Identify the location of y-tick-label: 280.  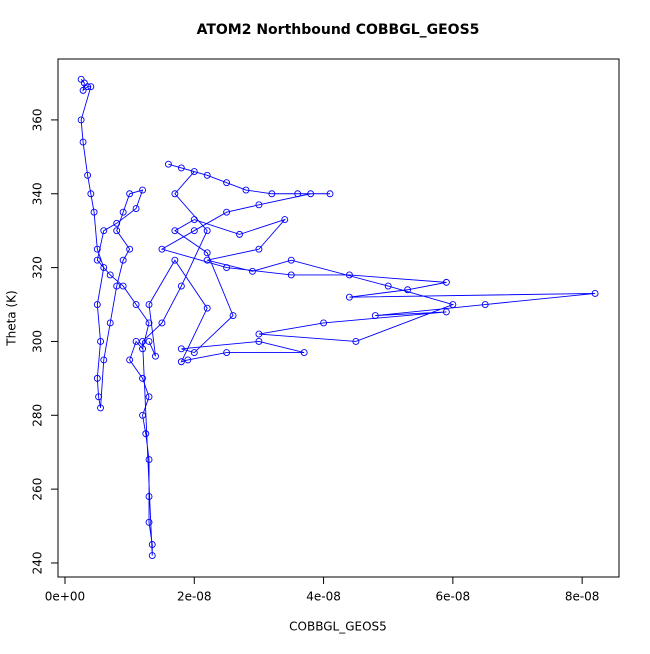
(38, 415).